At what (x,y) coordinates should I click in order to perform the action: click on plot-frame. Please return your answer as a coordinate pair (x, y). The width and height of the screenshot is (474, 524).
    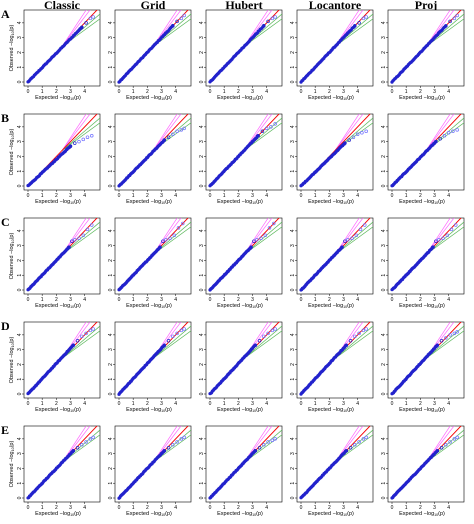
    Looking at the image, I should click on (153, 48).